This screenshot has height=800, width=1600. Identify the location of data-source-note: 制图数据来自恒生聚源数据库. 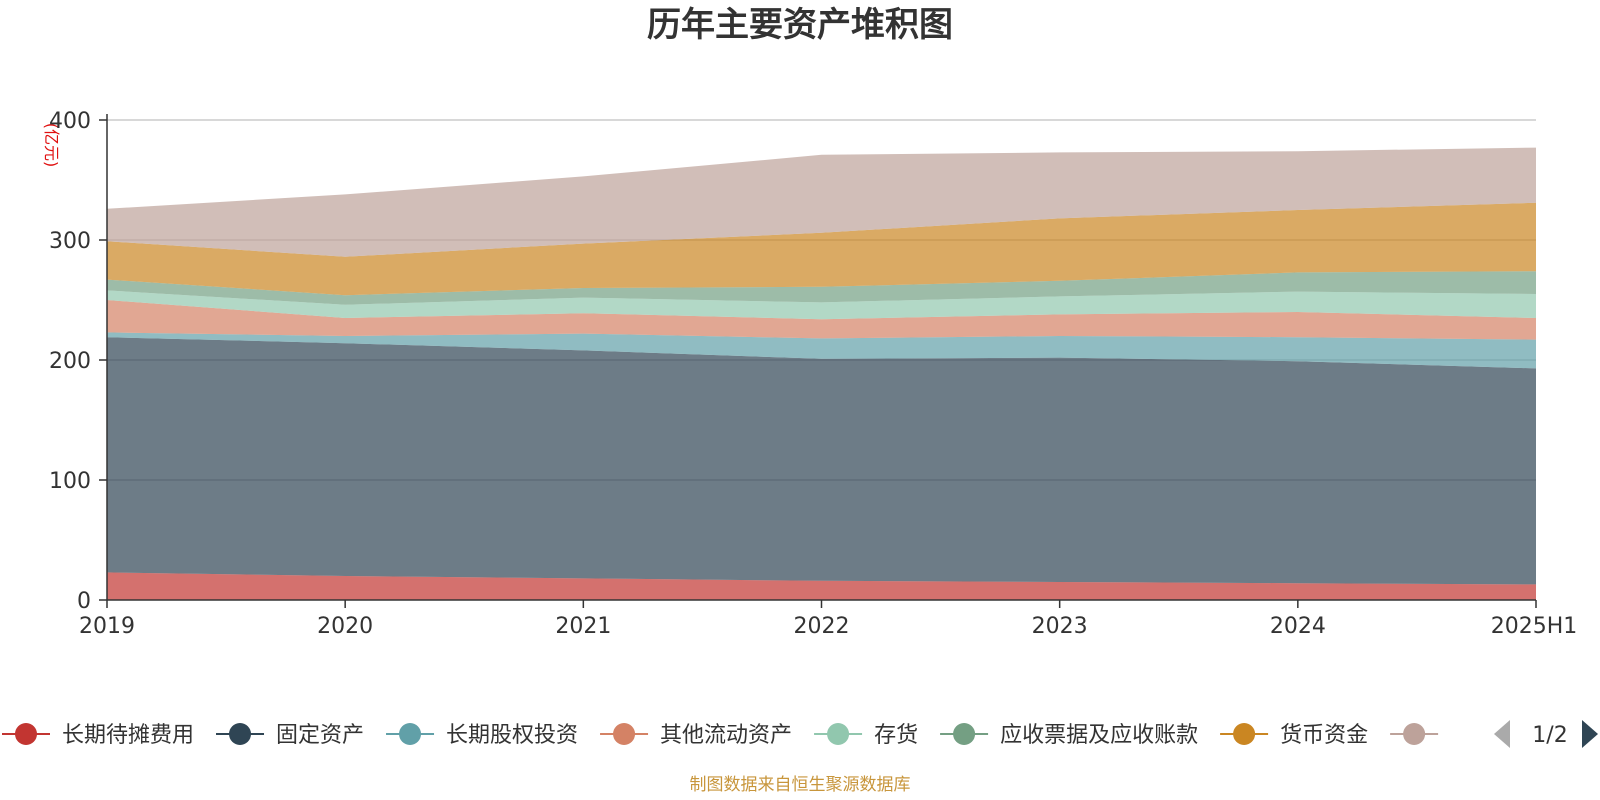
(800, 785).